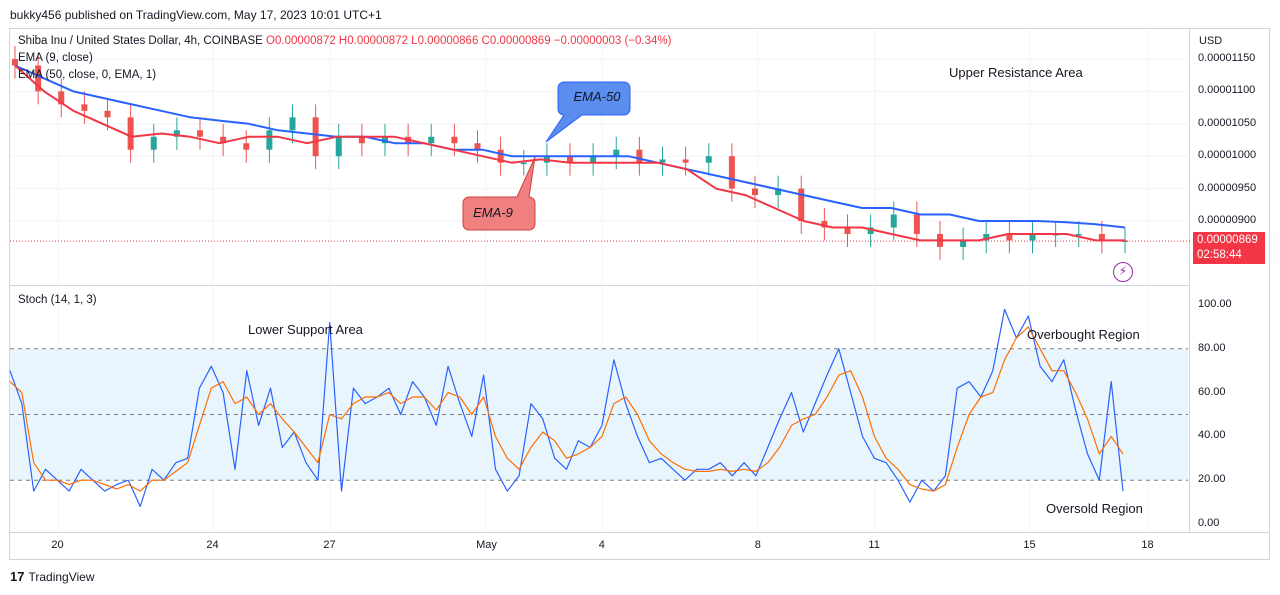  Describe the element at coordinates (1212, 347) in the screenshot. I see `stoch-tick-label: 80.00` at that location.